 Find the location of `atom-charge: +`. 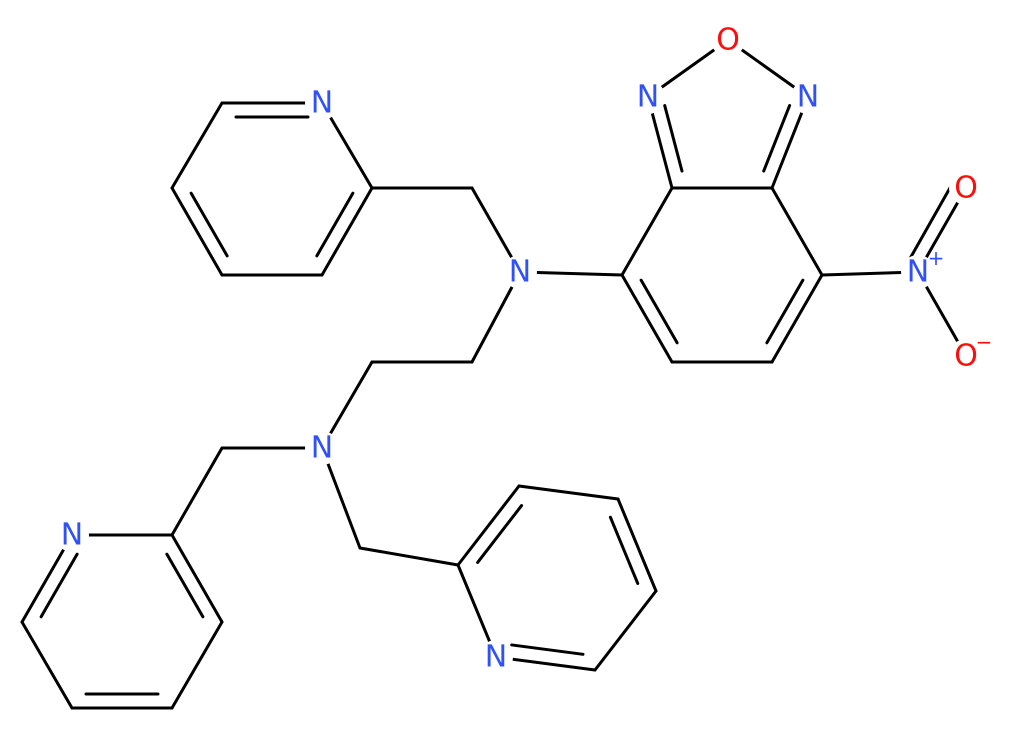

atom-charge: + is located at coordinates (936, 258).